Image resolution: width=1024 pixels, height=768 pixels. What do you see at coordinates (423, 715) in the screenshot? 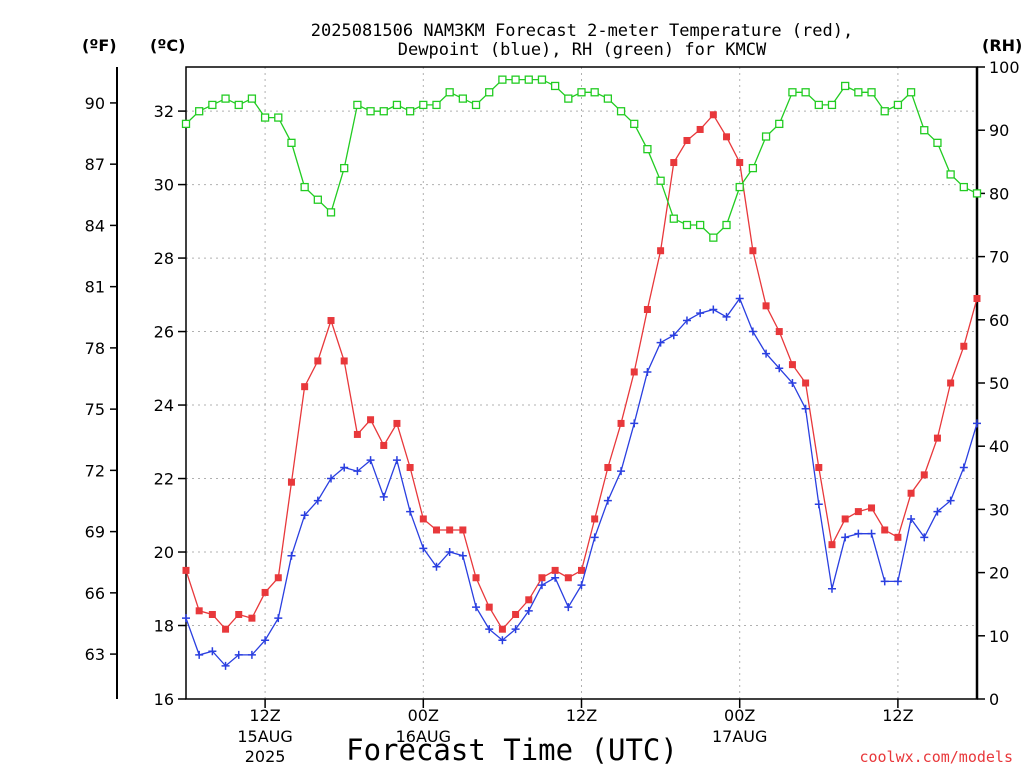
I see `time-tick-label: 00Z` at bounding box center [423, 715].